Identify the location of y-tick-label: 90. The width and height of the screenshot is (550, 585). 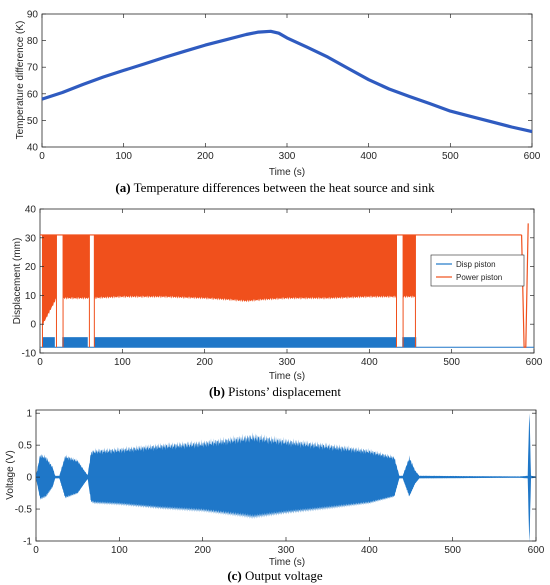
(33, 15).